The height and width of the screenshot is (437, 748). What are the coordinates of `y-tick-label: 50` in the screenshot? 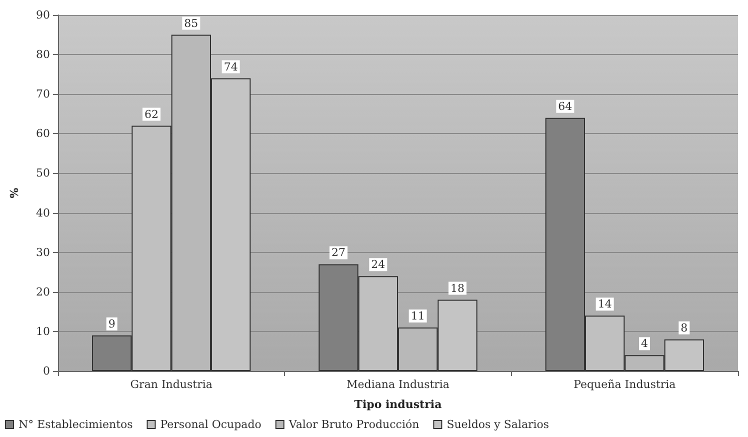 It's located at (43, 173).